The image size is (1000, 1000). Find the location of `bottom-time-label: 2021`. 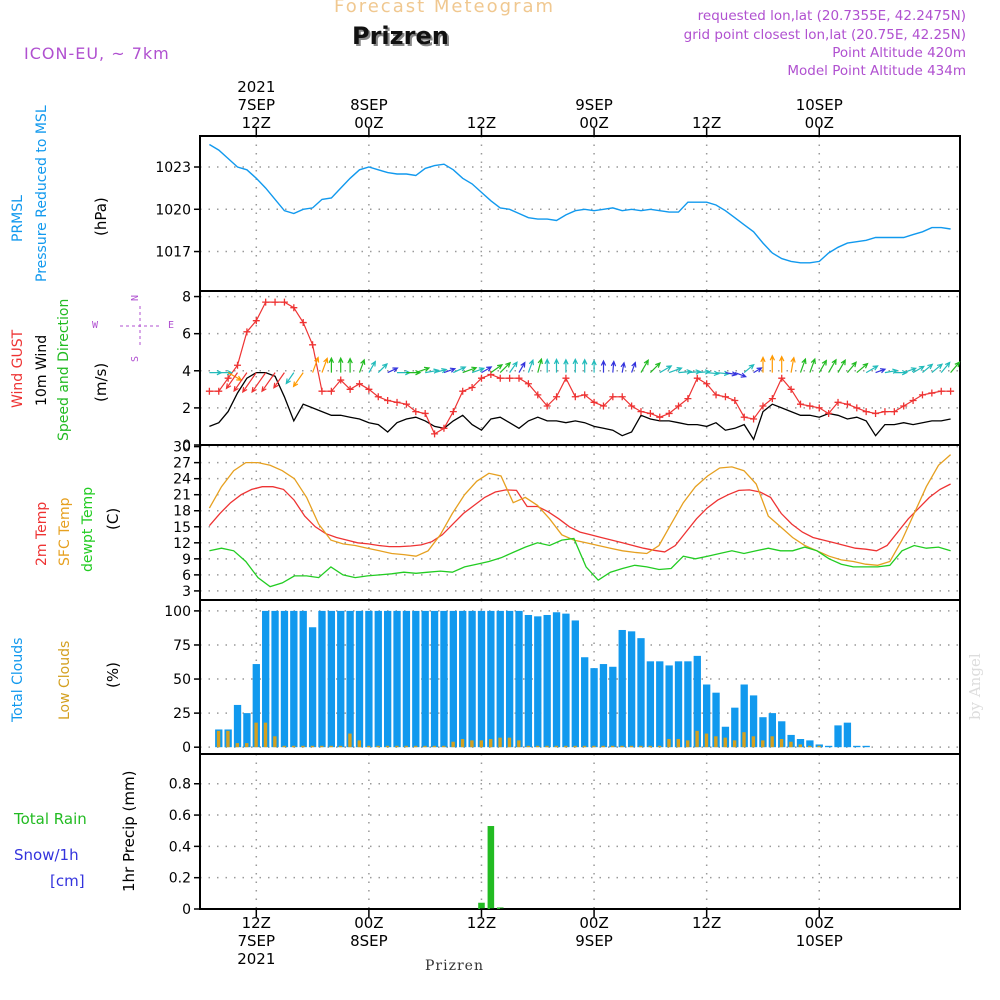

bottom-time-label: 2021 is located at coordinates (256, 959).